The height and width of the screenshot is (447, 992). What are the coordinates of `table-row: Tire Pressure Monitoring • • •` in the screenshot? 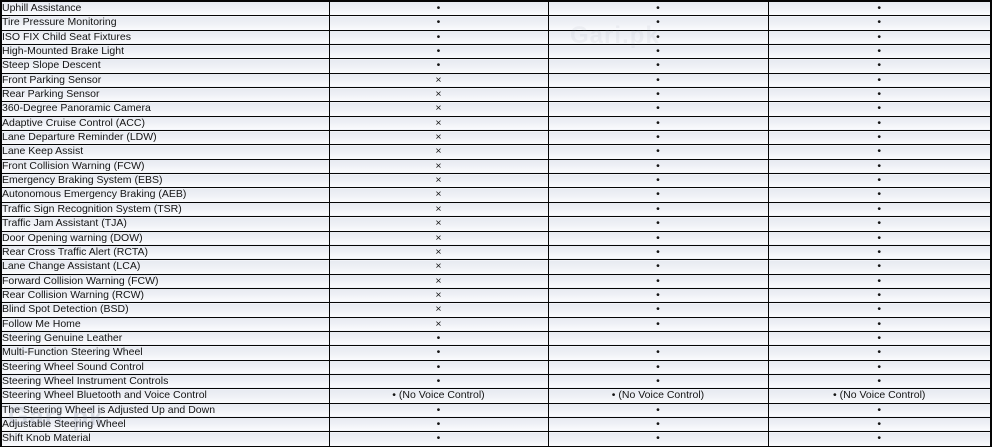 It's located at (496, 23).